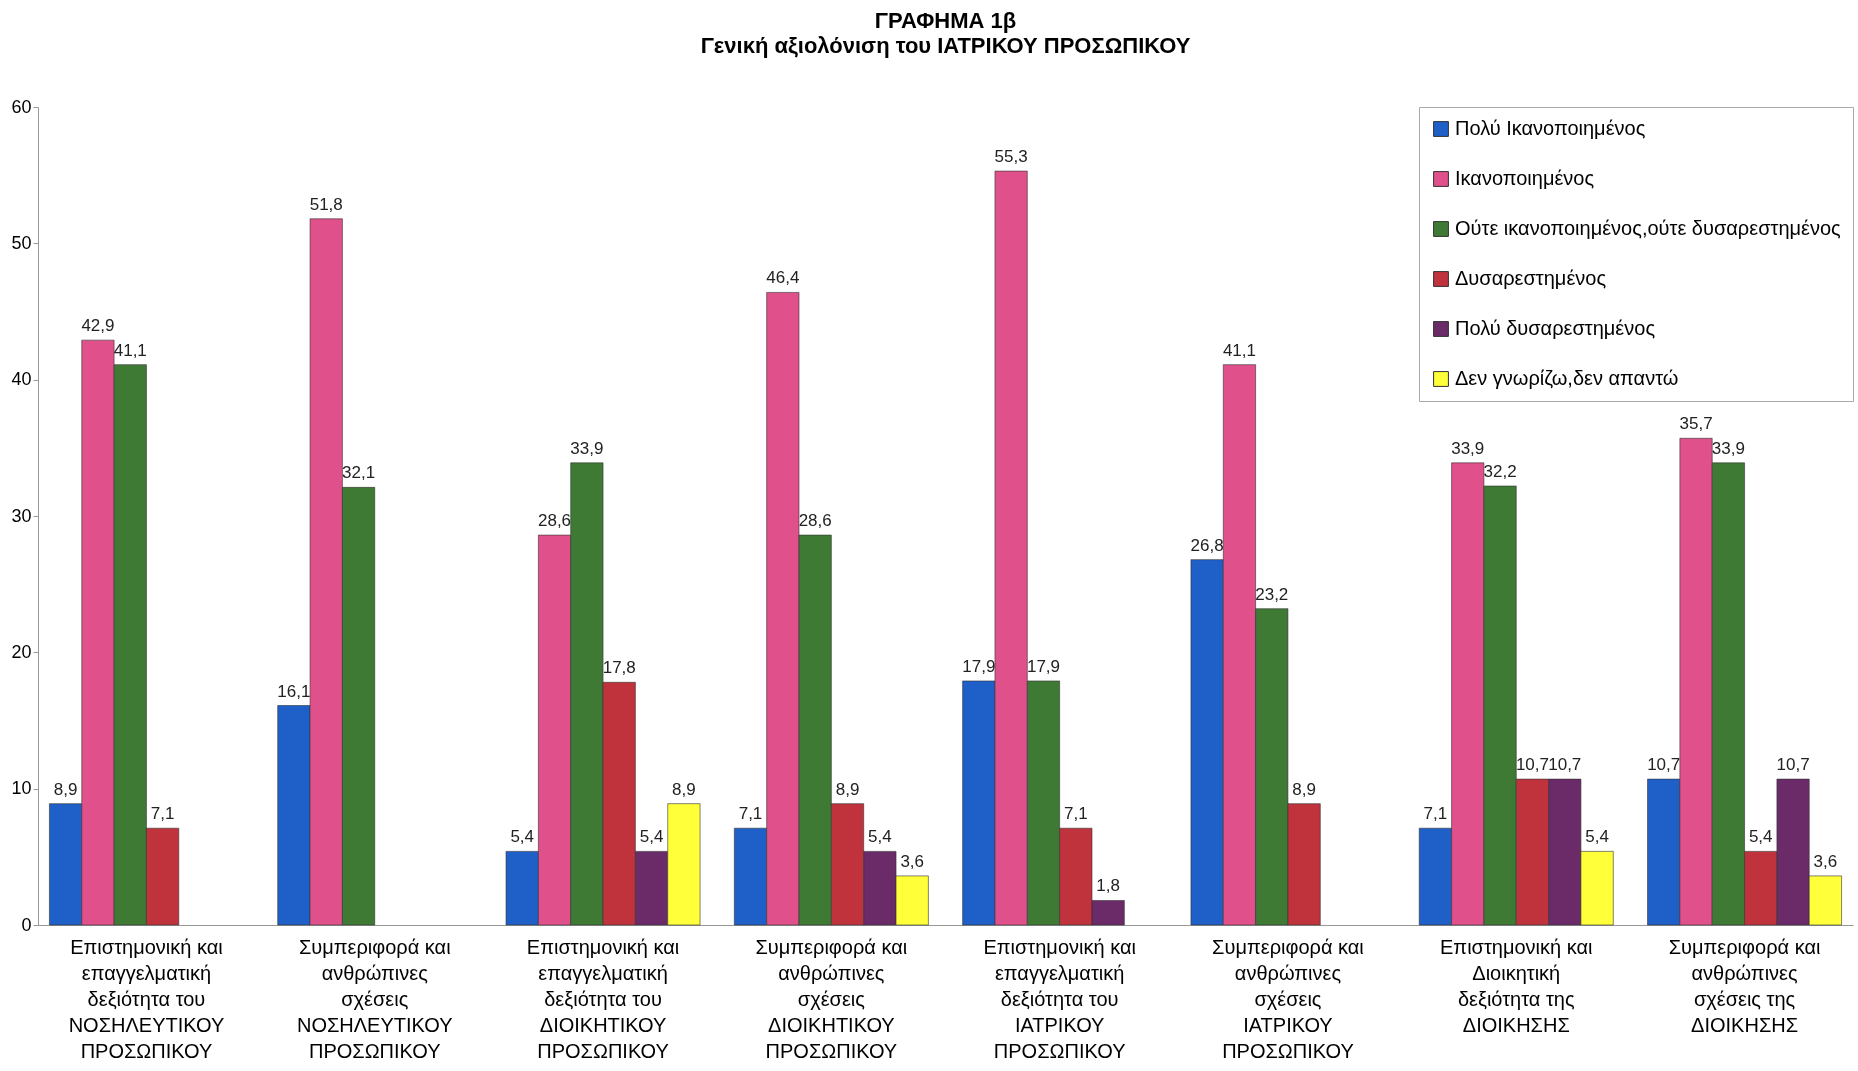 The width and height of the screenshot is (1858, 1071). What do you see at coordinates (603, 998) in the screenshot?
I see `x-tick-label: Επιστημονική και επαγγελματική δεξιότητα του ΔΙΟΙΚΗΤΙΚΟΥ ΠΡΟΣΩΠΙΚΟΥ` at bounding box center [603, 998].